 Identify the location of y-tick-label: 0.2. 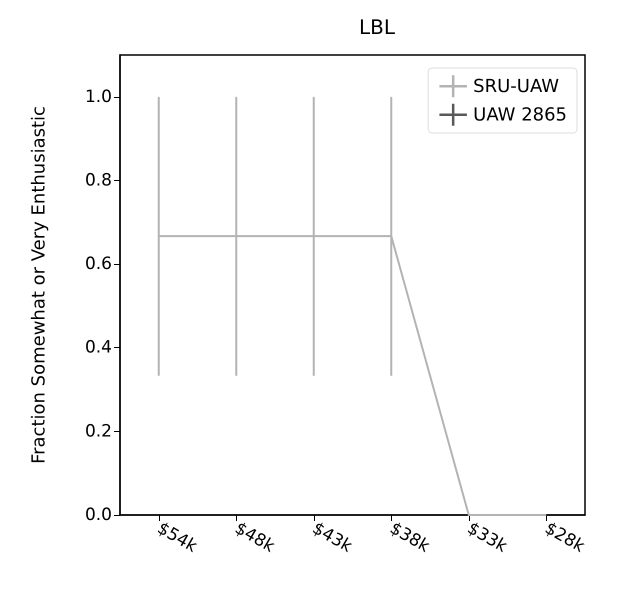
(98, 431).